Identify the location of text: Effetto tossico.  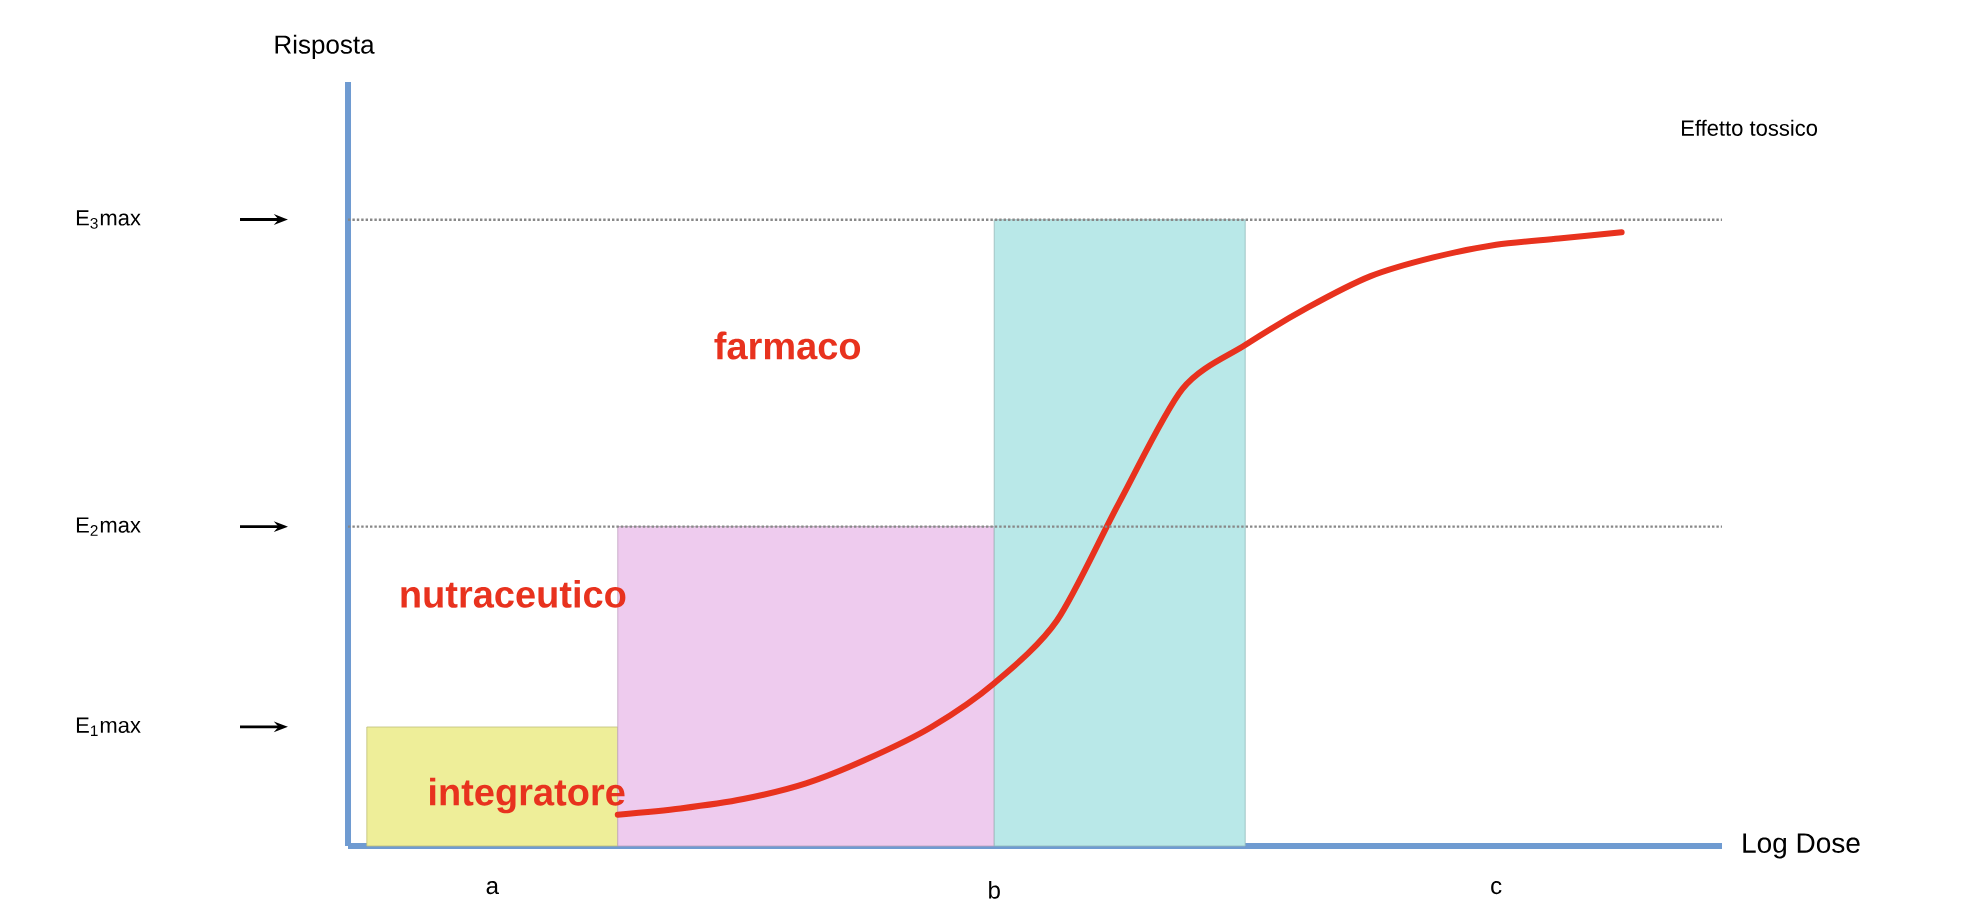
(1750, 127).